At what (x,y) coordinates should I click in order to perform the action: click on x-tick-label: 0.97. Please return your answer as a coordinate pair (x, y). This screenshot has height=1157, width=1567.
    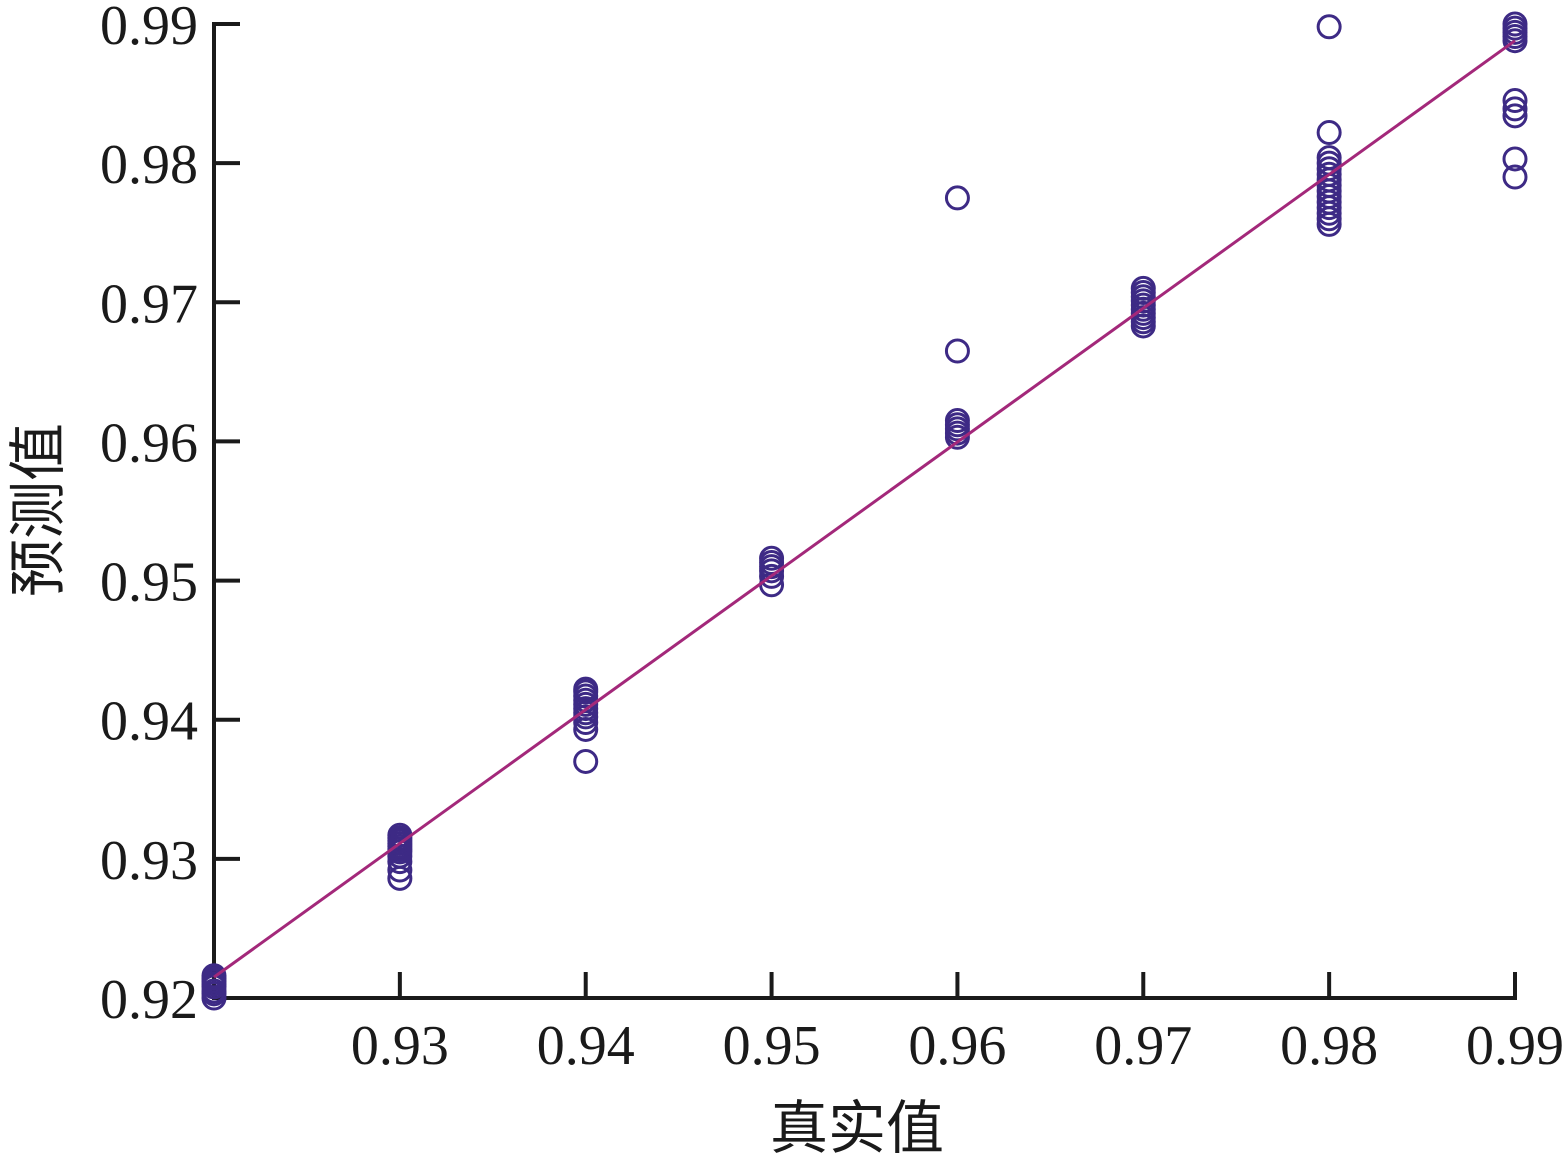
    Looking at the image, I should click on (1143, 1046).